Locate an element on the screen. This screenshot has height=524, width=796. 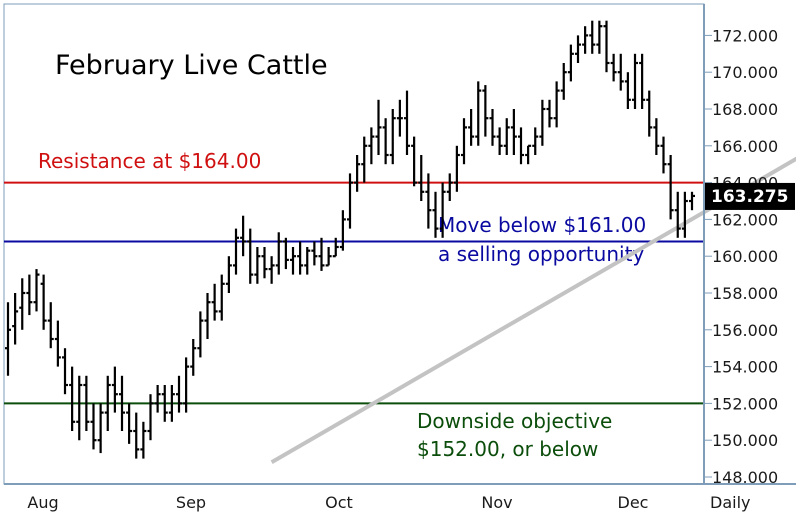
x-axis: Aug Sep Oct Nov Dec is located at coordinates (400, 497).